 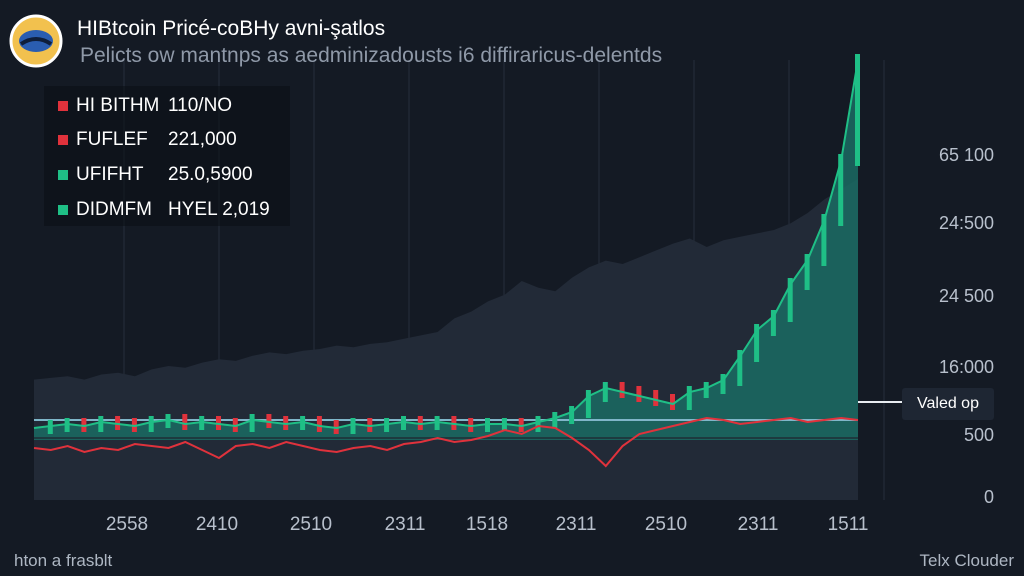 I want to click on legend-item: HI BITHM 110/NO, so click(x=145, y=106).